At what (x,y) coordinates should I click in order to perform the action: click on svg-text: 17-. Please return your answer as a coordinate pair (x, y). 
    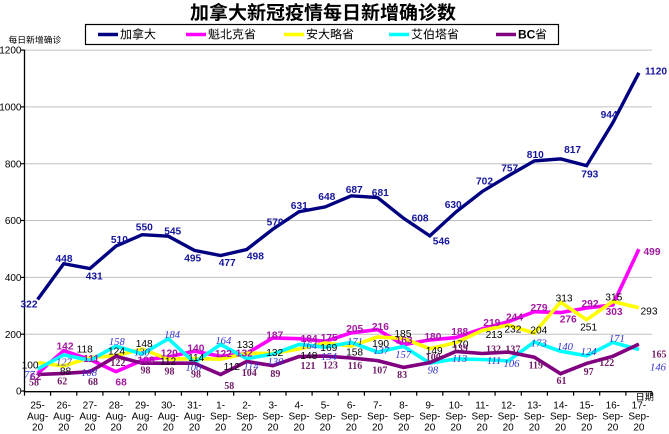
    Looking at the image, I should click on (639, 406).